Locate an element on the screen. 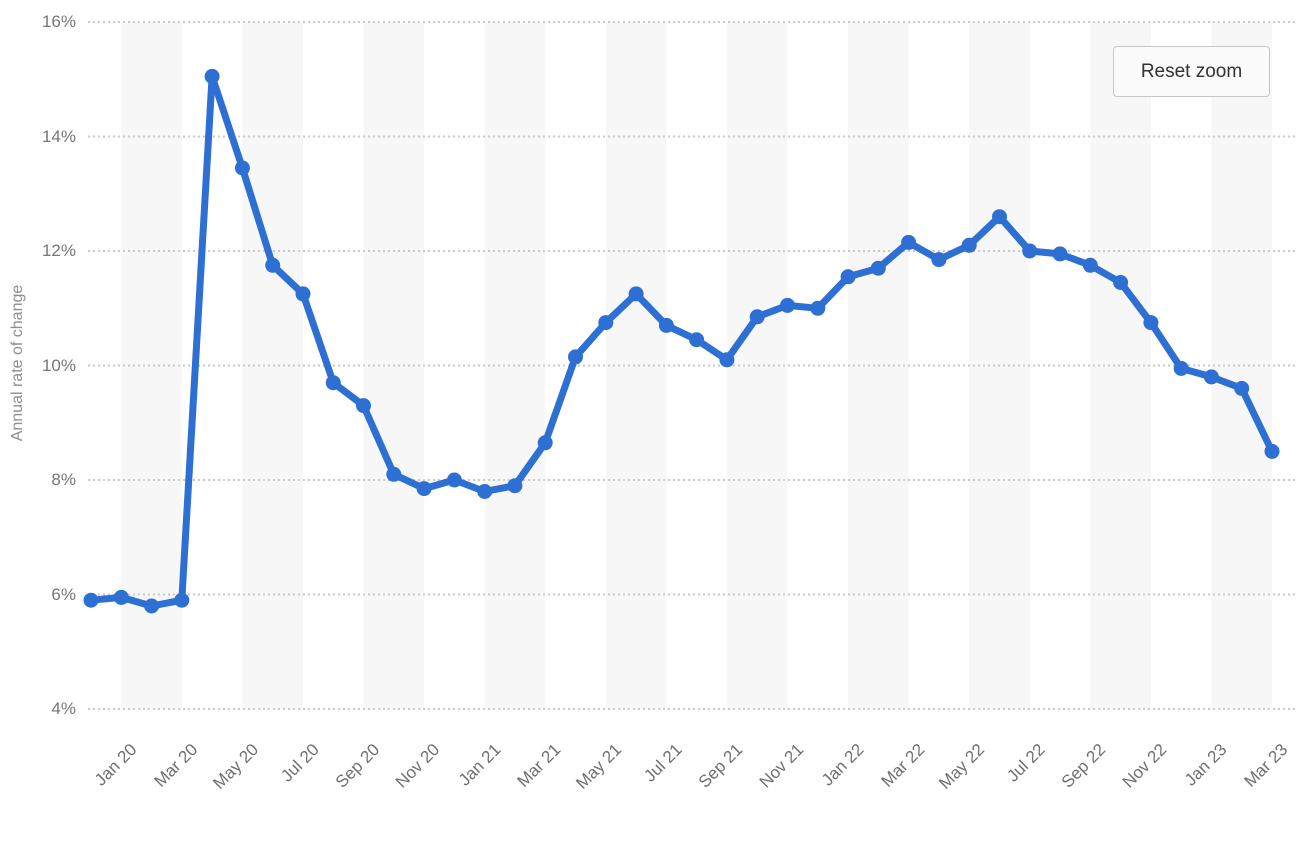  y-axis-title: Annual rate of change is located at coordinates (17, 363).